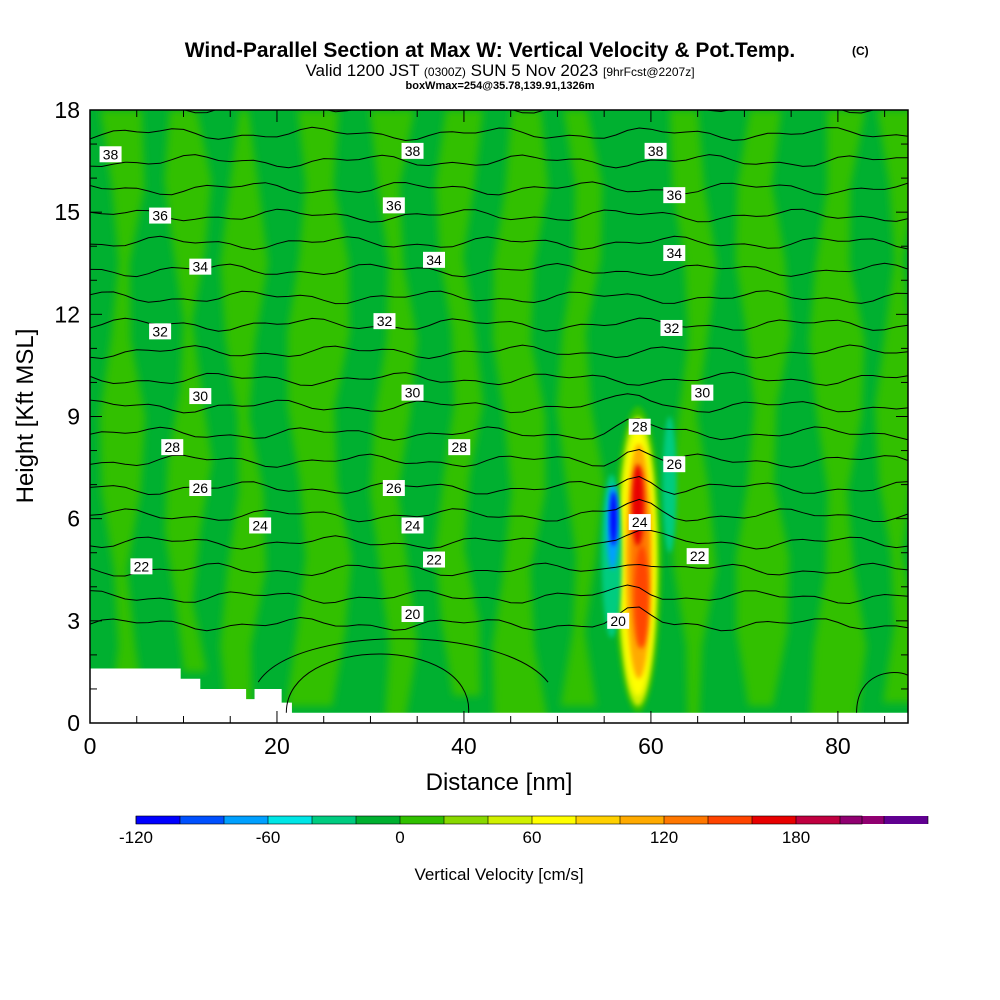 This screenshot has height=1000, width=1000. I want to click on theta-contour-label: 36, so click(160, 215).